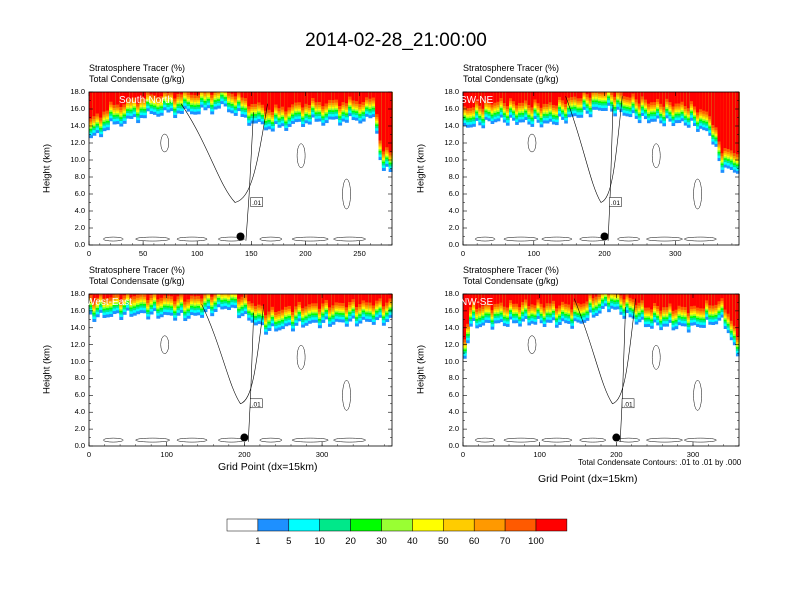 The width and height of the screenshot is (792, 612). I want to click on colorbar-label: 70, so click(505, 541).